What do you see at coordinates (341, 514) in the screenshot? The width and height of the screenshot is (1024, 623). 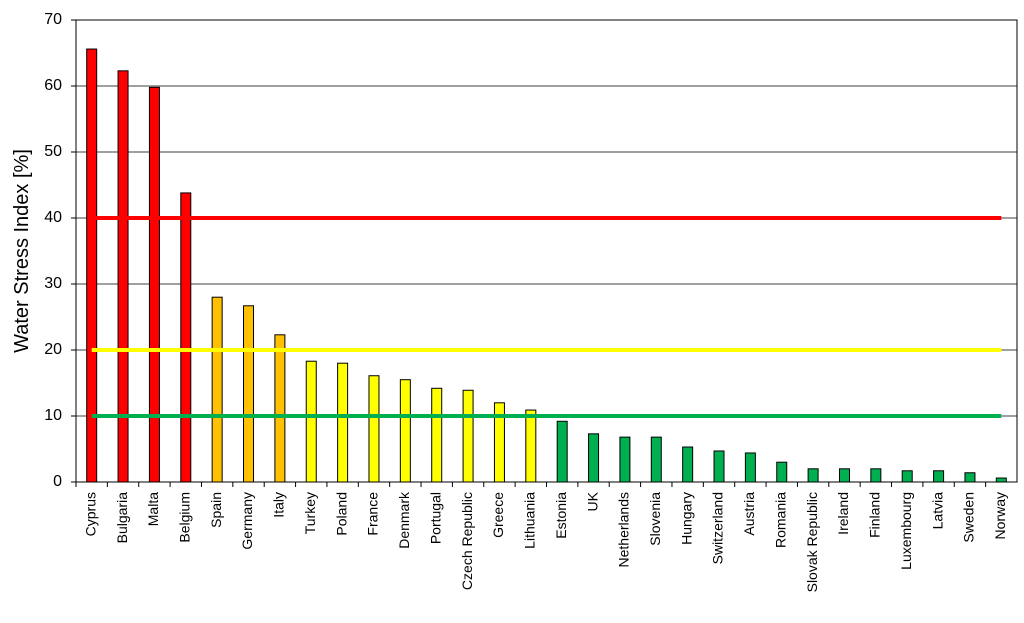 I see `x-tick-label: Poland` at bounding box center [341, 514].